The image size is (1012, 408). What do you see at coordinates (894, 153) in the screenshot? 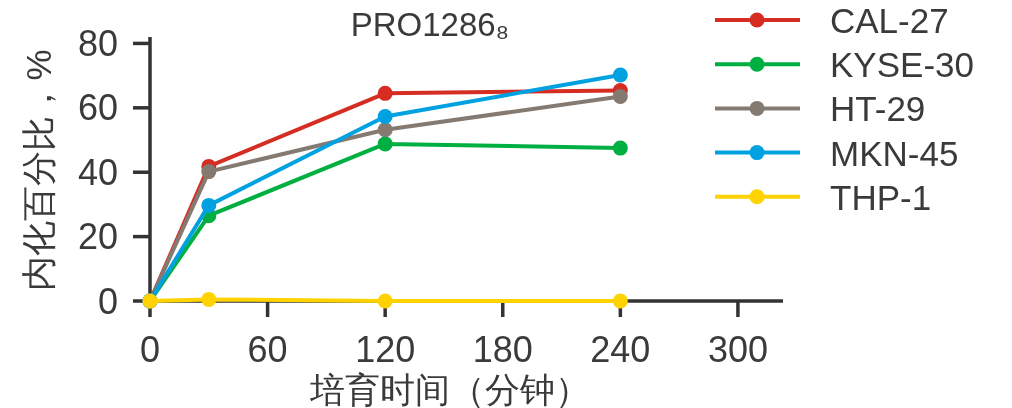
I see `legend-label: MKN-45` at bounding box center [894, 153].